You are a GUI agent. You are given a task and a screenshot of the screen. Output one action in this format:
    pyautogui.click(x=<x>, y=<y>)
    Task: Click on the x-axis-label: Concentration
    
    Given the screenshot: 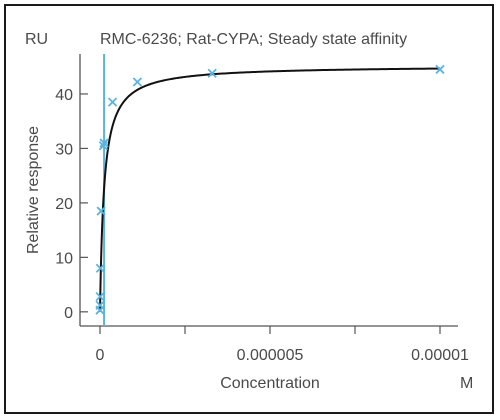 What is the action you would take?
    pyautogui.click(x=270, y=383)
    